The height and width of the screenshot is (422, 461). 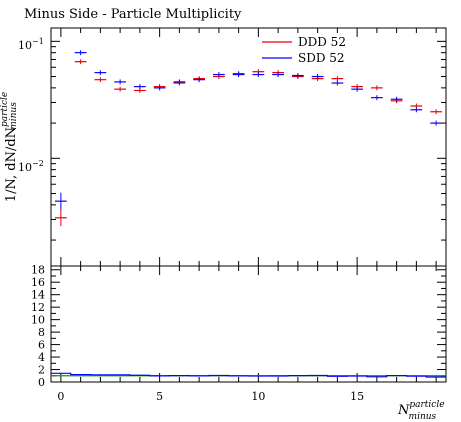 What do you see at coordinates (357, 396) in the screenshot?
I see `x-tick-label: 15` at bounding box center [357, 396].